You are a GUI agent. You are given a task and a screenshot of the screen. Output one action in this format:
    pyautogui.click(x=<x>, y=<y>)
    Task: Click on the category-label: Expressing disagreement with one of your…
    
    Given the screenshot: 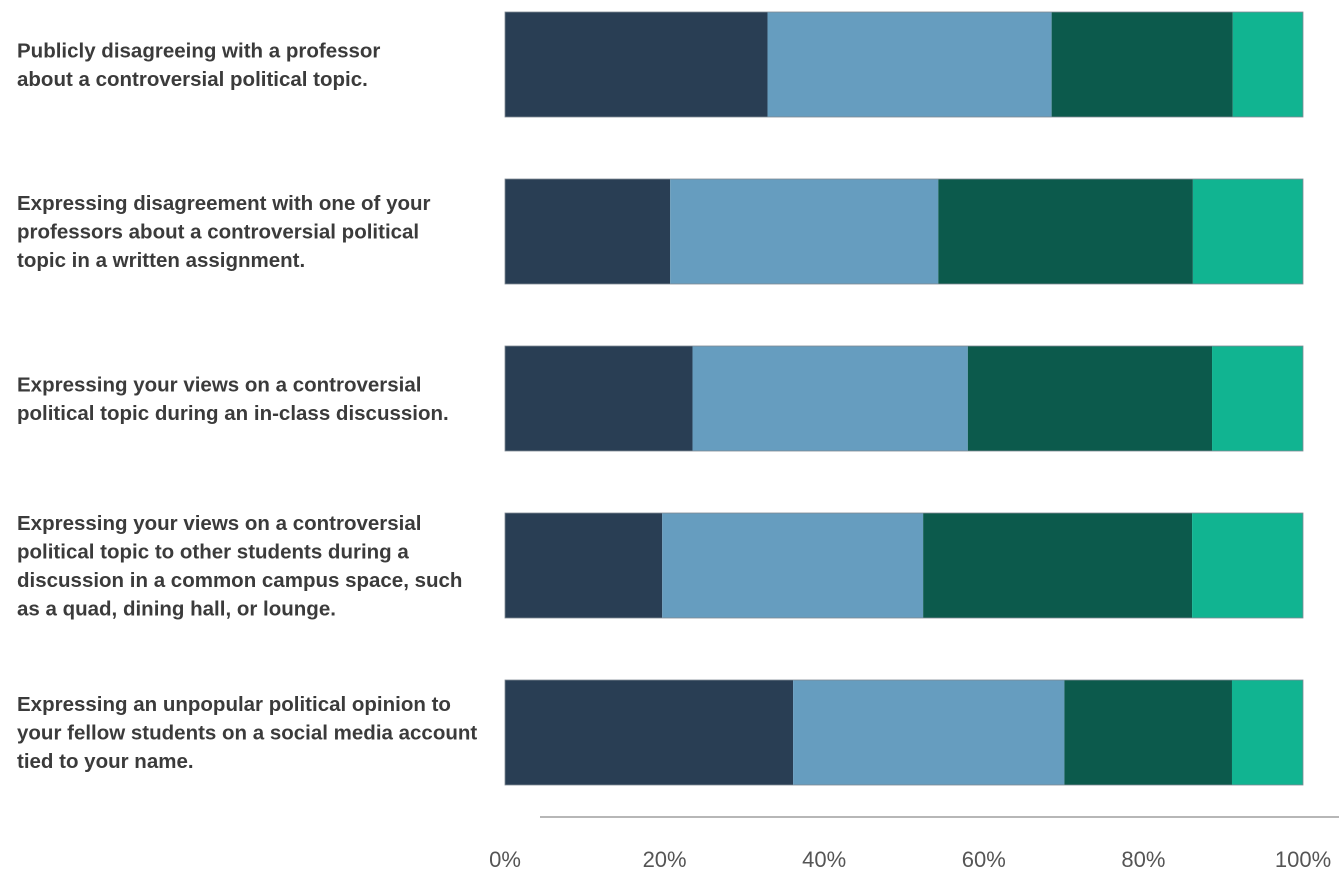 What is the action you would take?
    pyautogui.click(x=224, y=232)
    